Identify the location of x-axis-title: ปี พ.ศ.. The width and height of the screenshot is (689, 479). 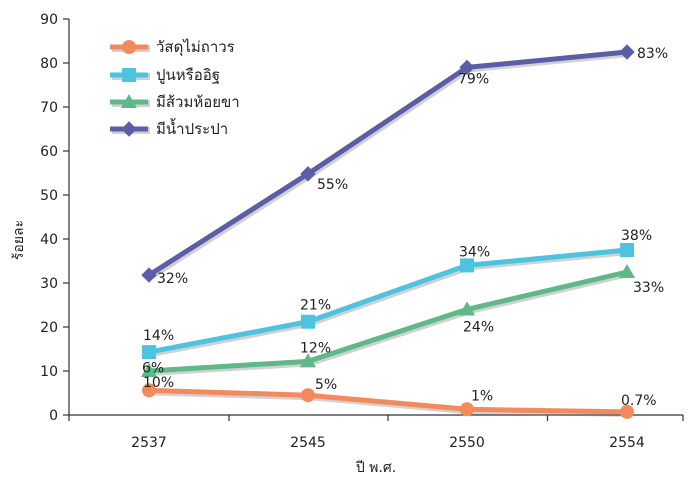
(375, 468).